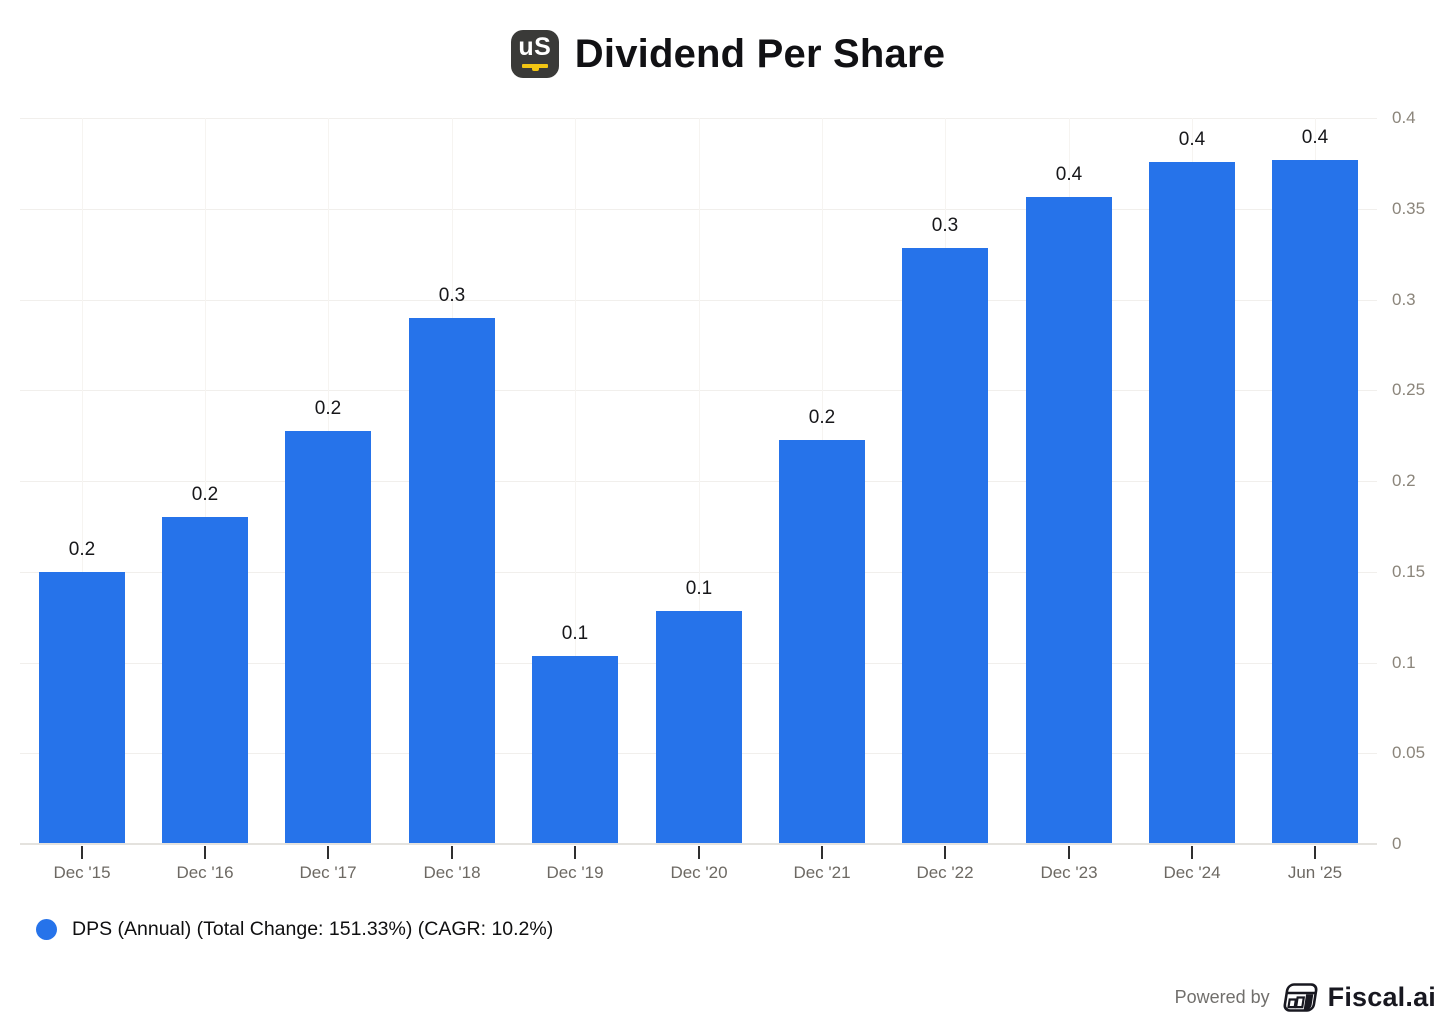 Image resolution: width=1456 pixels, height=1032 pixels. Describe the element at coordinates (1192, 872) in the screenshot. I see `x-tick-label: Dec '24` at that location.